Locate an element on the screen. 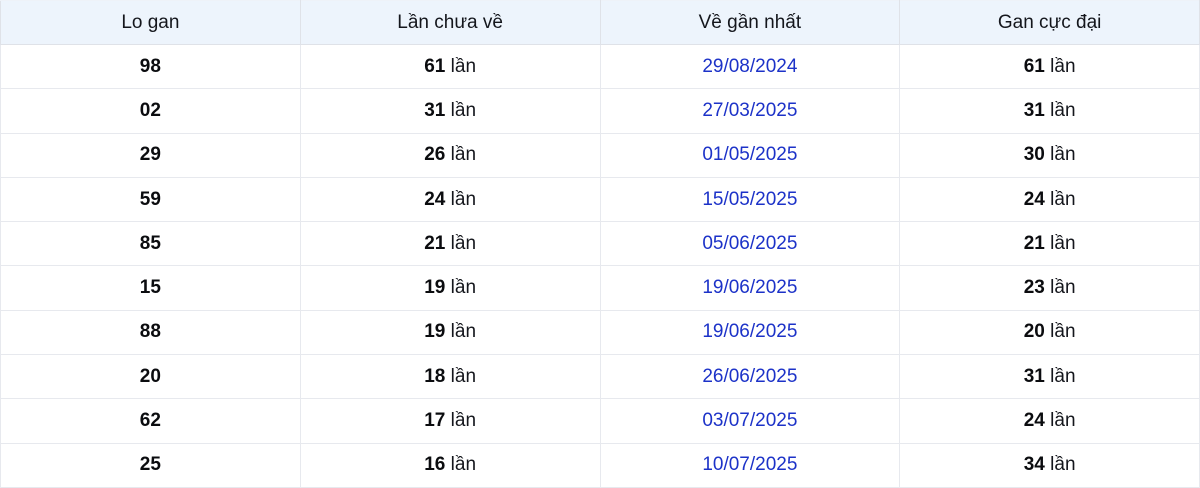 The width and height of the screenshot is (1200, 488). cell-gan-cuc-dai: 34 lần is located at coordinates (1049, 465).